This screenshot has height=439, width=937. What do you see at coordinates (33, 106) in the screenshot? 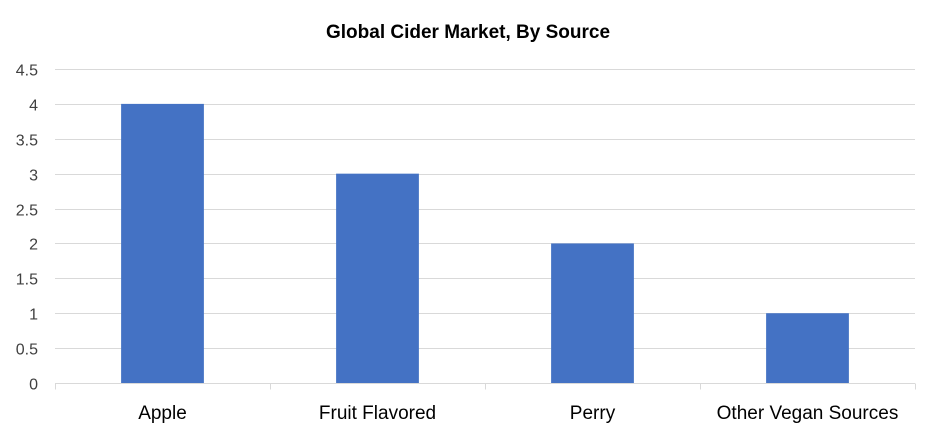
I see `y-tick-label: 4` at bounding box center [33, 106].